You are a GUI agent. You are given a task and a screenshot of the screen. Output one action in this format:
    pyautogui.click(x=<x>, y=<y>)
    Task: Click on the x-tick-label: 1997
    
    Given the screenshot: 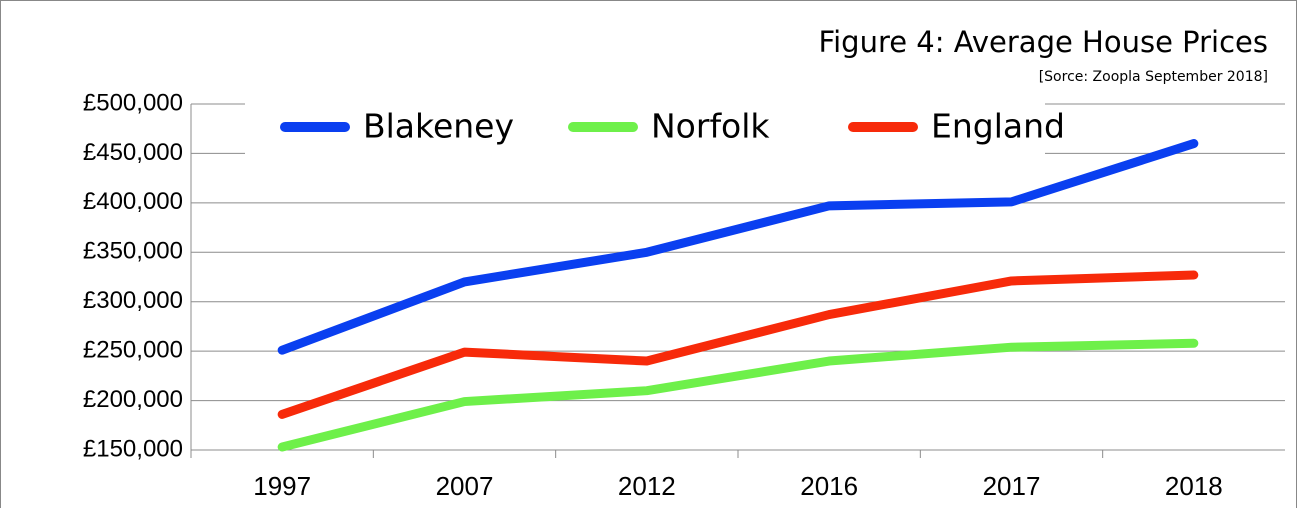 What is the action you would take?
    pyautogui.click(x=282, y=486)
    